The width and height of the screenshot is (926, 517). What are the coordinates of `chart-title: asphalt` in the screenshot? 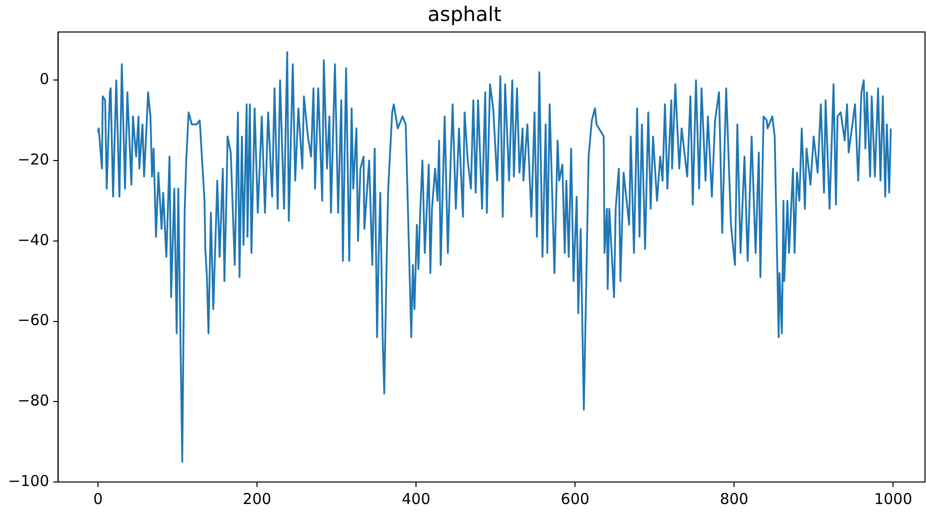 It's located at (465, 14).